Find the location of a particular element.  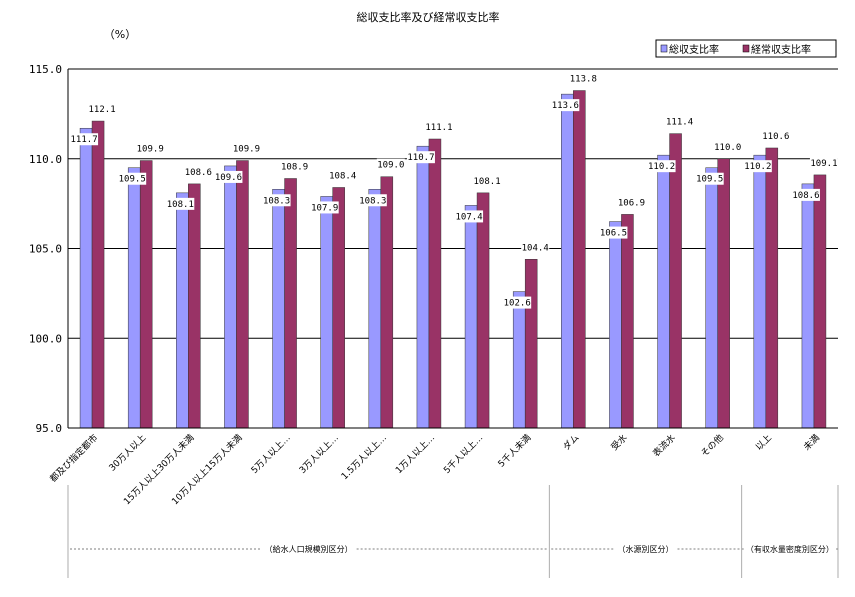

x-tick-label: ダム is located at coordinates (570, 442).